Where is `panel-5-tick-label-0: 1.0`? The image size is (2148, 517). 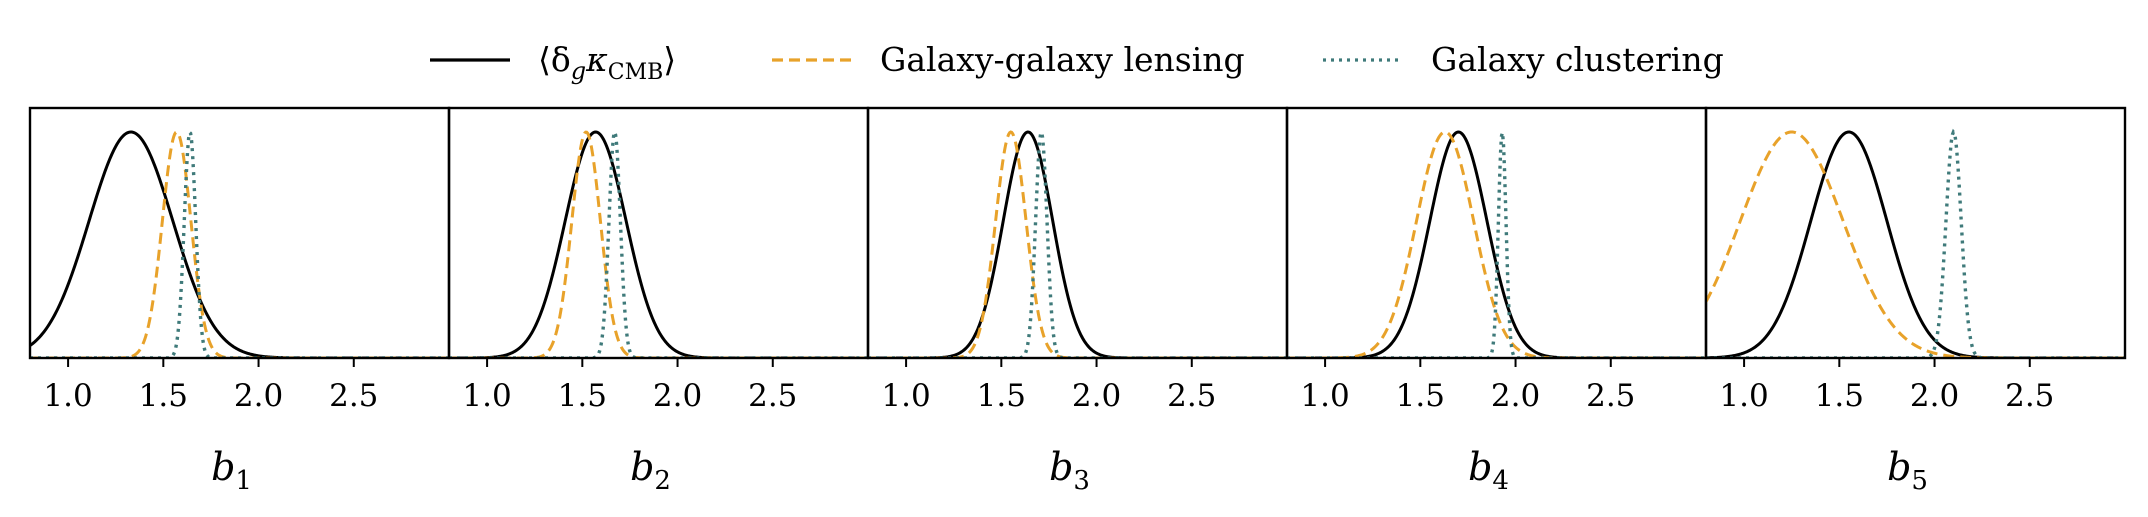
panel-5-tick-label-0: 1.0 is located at coordinates (1743, 396).